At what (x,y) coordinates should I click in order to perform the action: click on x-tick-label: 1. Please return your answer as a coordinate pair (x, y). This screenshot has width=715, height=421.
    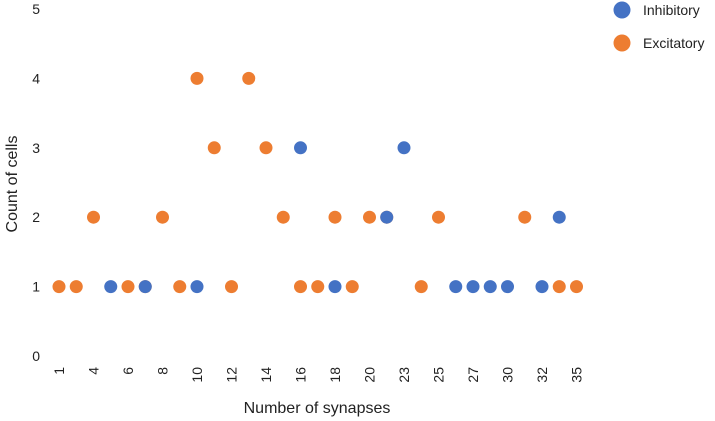
    Looking at the image, I should click on (59, 371).